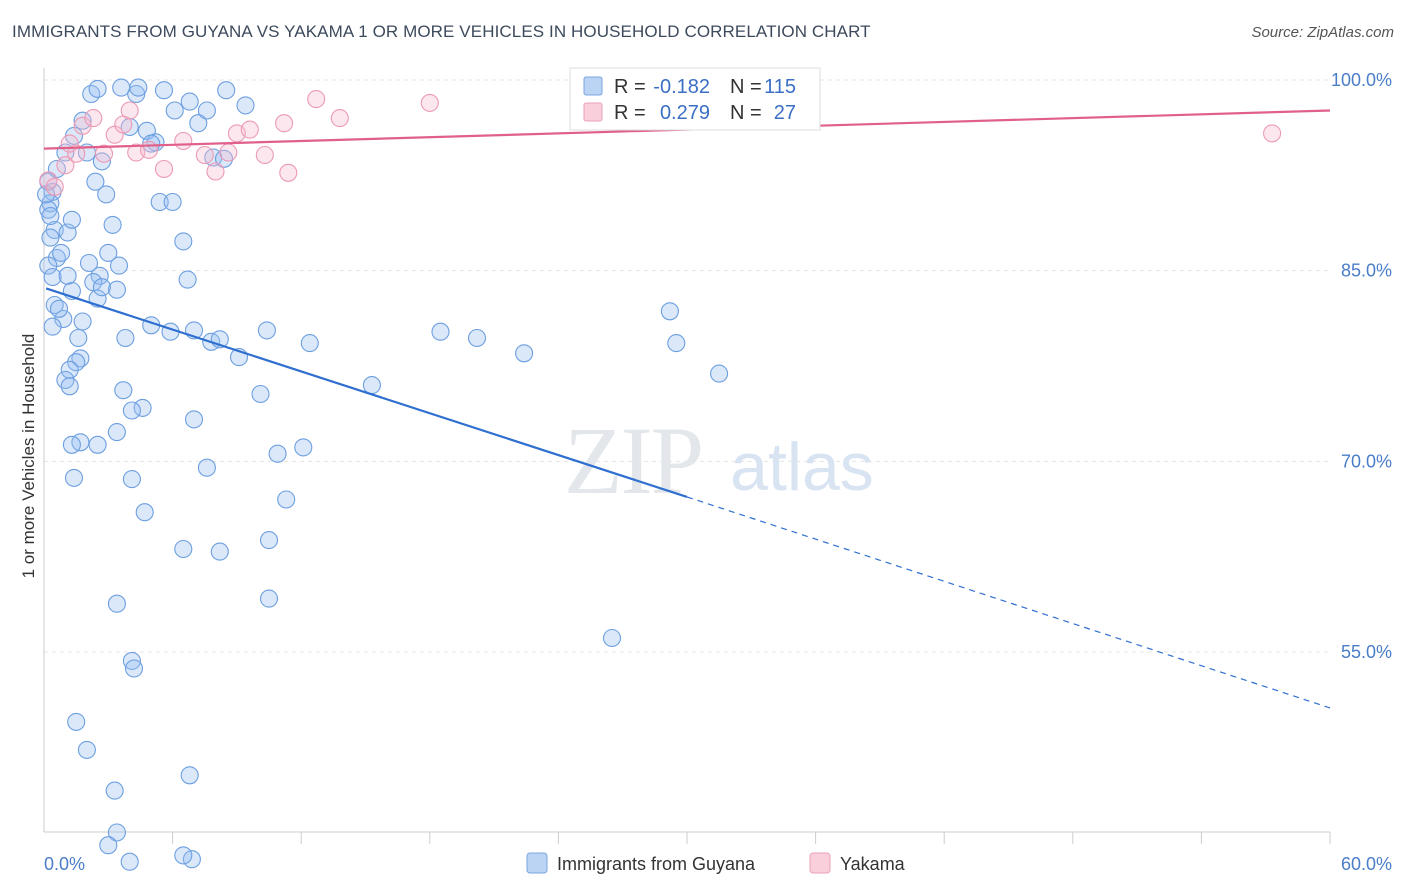 This screenshot has width=1406, height=892. Describe the element at coordinates (630, 87) in the screenshot. I see `legend-r-label-1: R =` at that location.